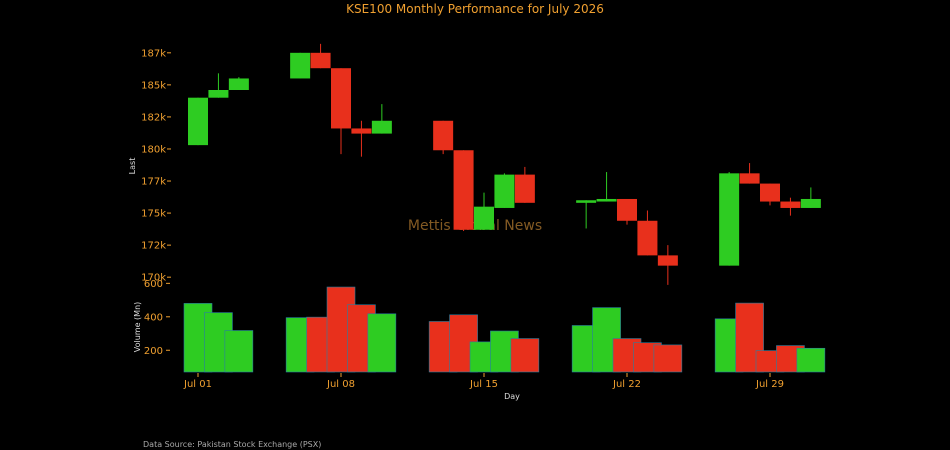 This screenshot has width=950, height=450. I want to click on x-tick-label: Jul 29, so click(769, 384).